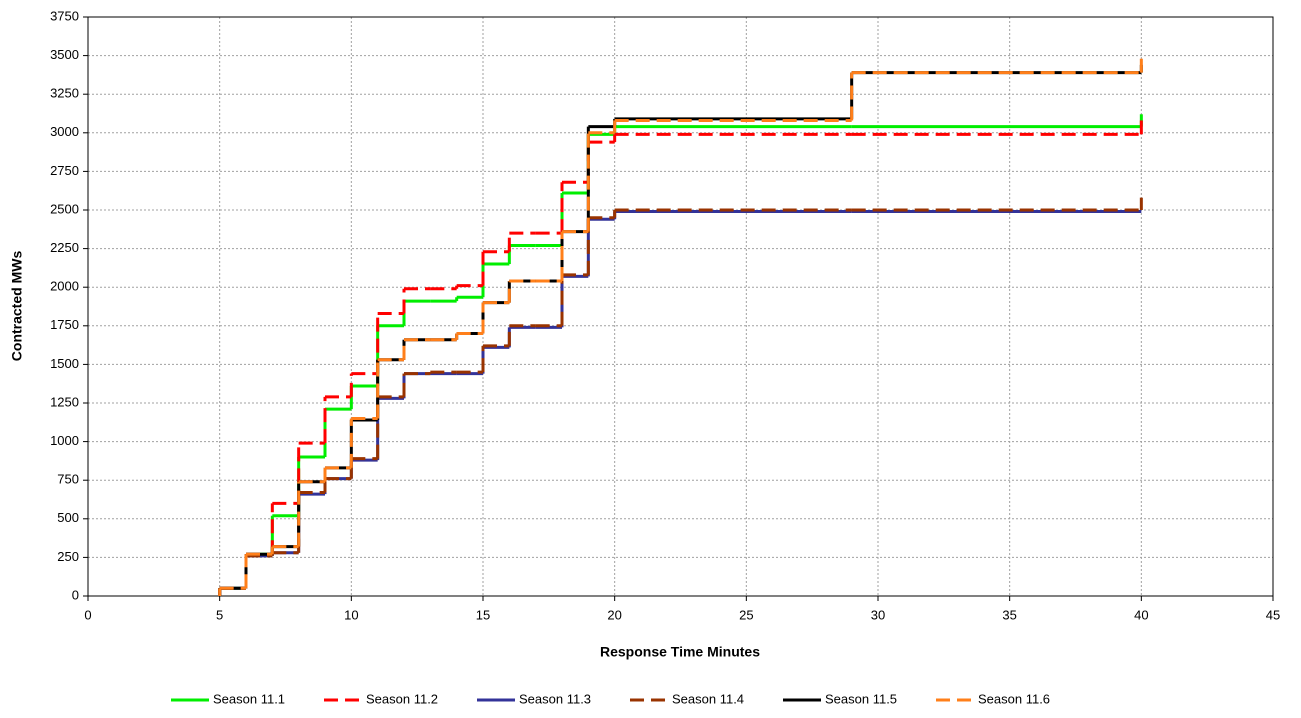 The width and height of the screenshot is (1301, 718). I want to click on x-tick-label: 10, so click(351, 614).